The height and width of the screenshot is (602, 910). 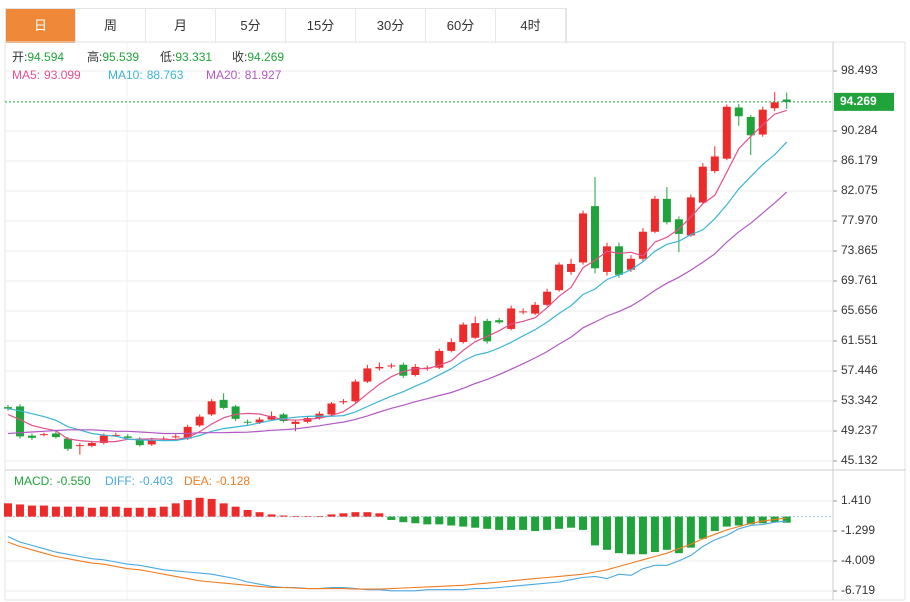 I want to click on legend-value: -0.403, so click(x=156, y=481).